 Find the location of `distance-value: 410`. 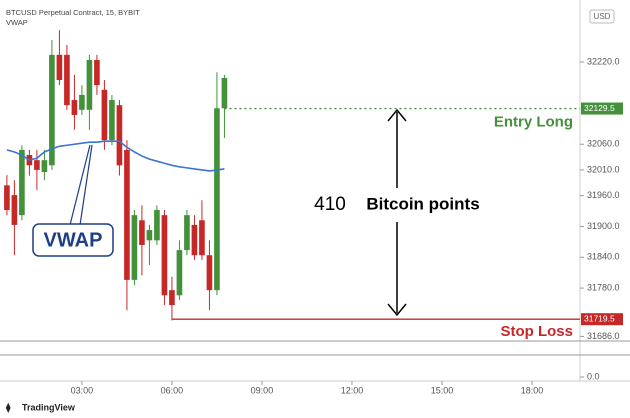

distance-value: 410 is located at coordinates (330, 204).